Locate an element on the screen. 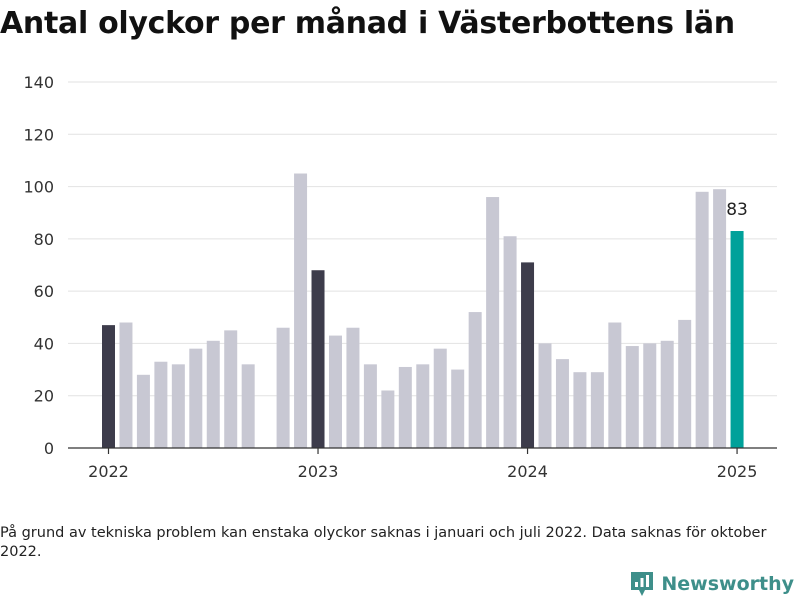  data-labels: 83 is located at coordinates (737, 210).